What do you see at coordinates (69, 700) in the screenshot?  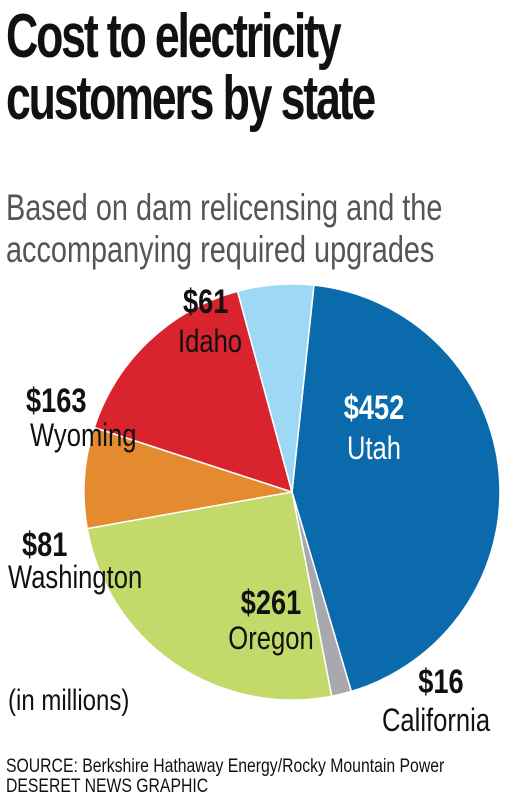 I see `unit-note: (in millions)` at bounding box center [69, 700].